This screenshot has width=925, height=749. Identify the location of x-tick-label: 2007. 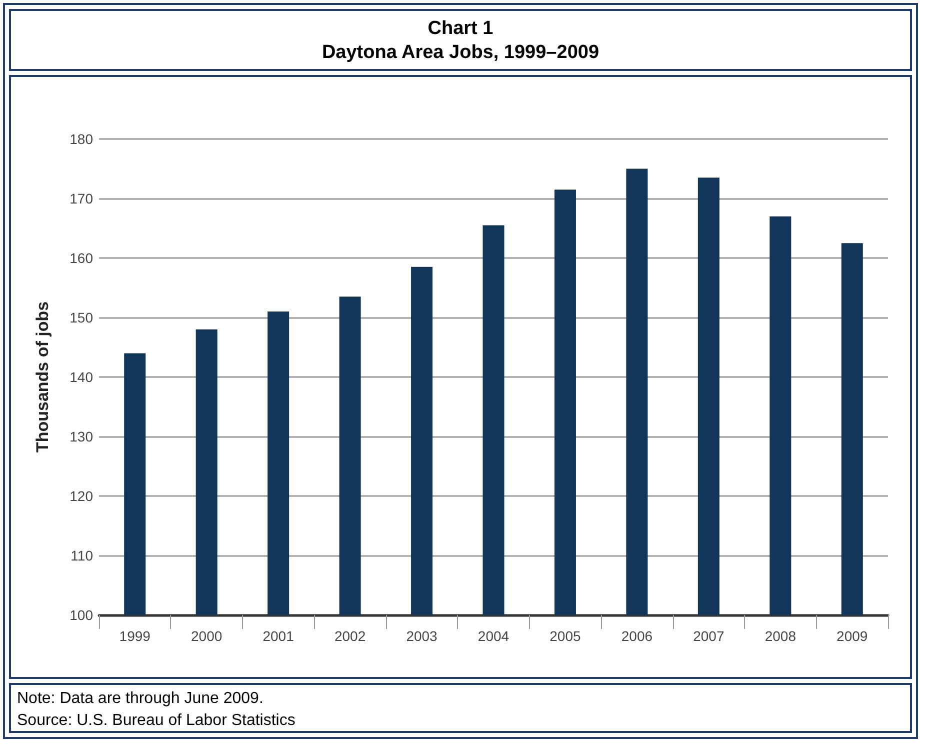
(708, 636).